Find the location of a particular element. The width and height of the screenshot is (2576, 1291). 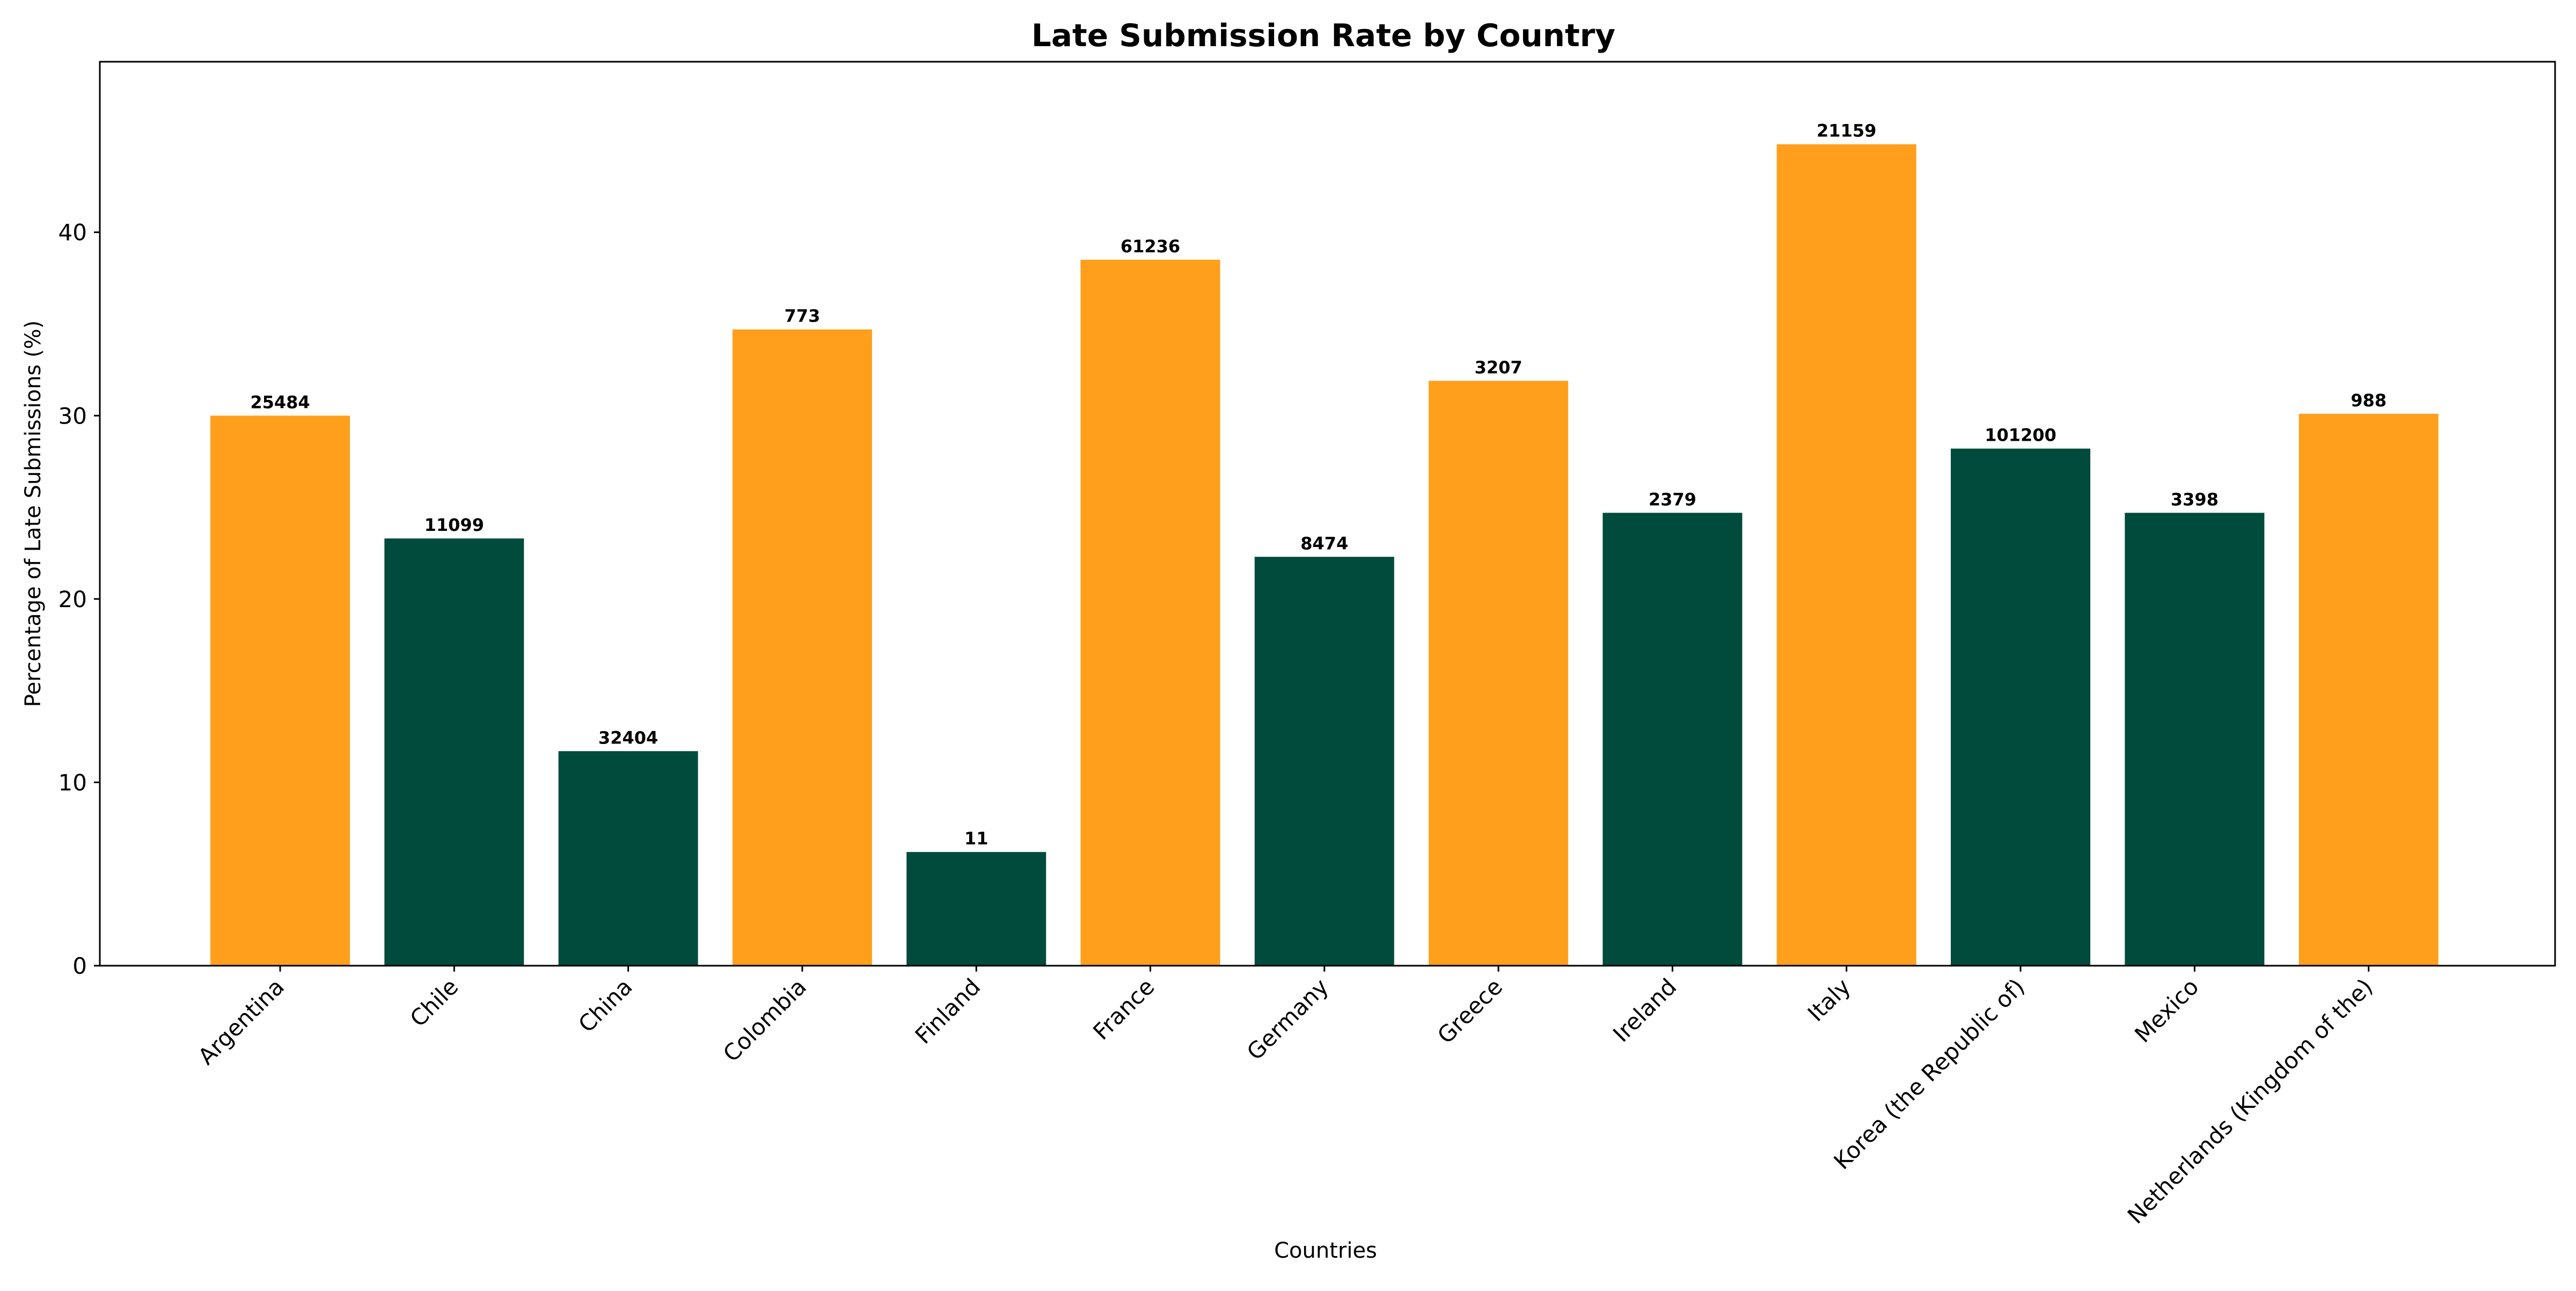

bar-china is located at coordinates (628, 858).